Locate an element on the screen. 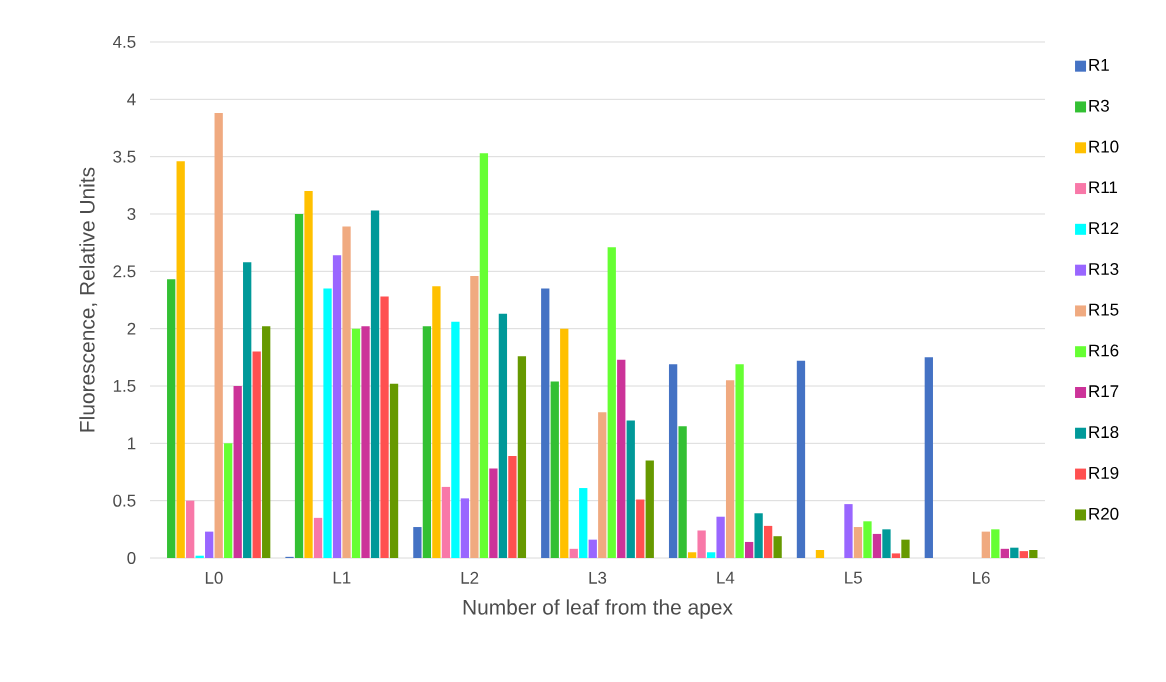 The image size is (1166, 682). y-tick-label: 1.5 is located at coordinates (124, 386).